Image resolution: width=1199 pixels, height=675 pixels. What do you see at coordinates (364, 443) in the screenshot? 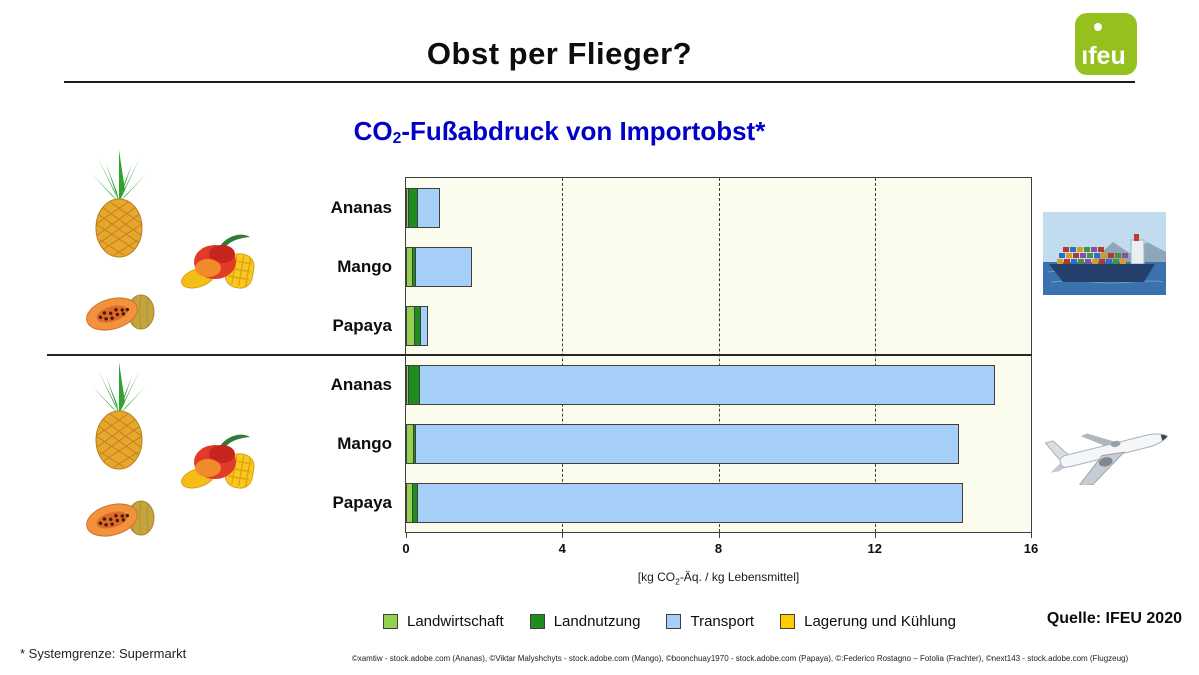
I see `row-label-mango-plane: Mango` at bounding box center [364, 443].